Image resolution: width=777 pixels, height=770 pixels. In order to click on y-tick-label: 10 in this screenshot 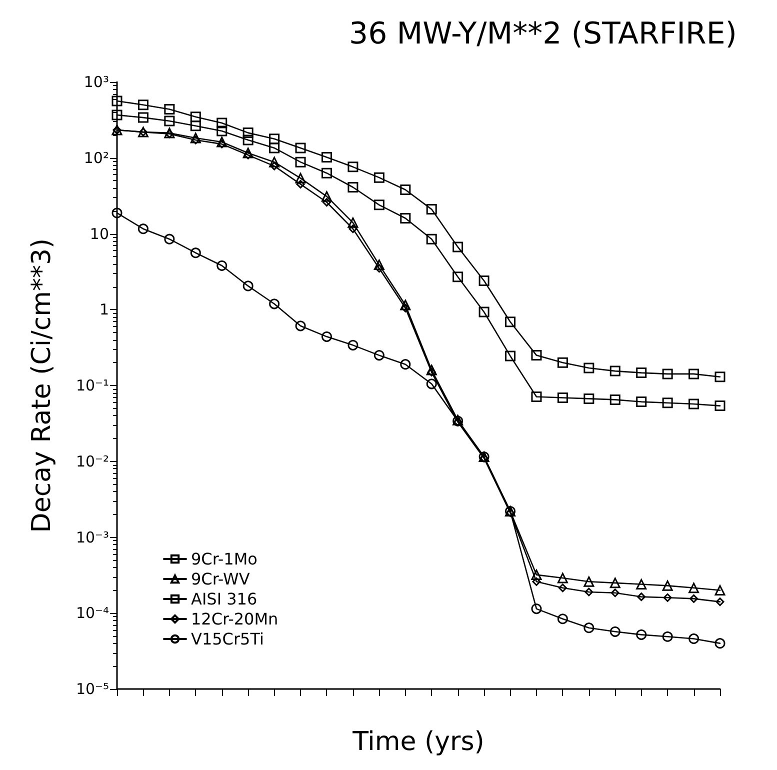, I will do `click(99, 233)`.